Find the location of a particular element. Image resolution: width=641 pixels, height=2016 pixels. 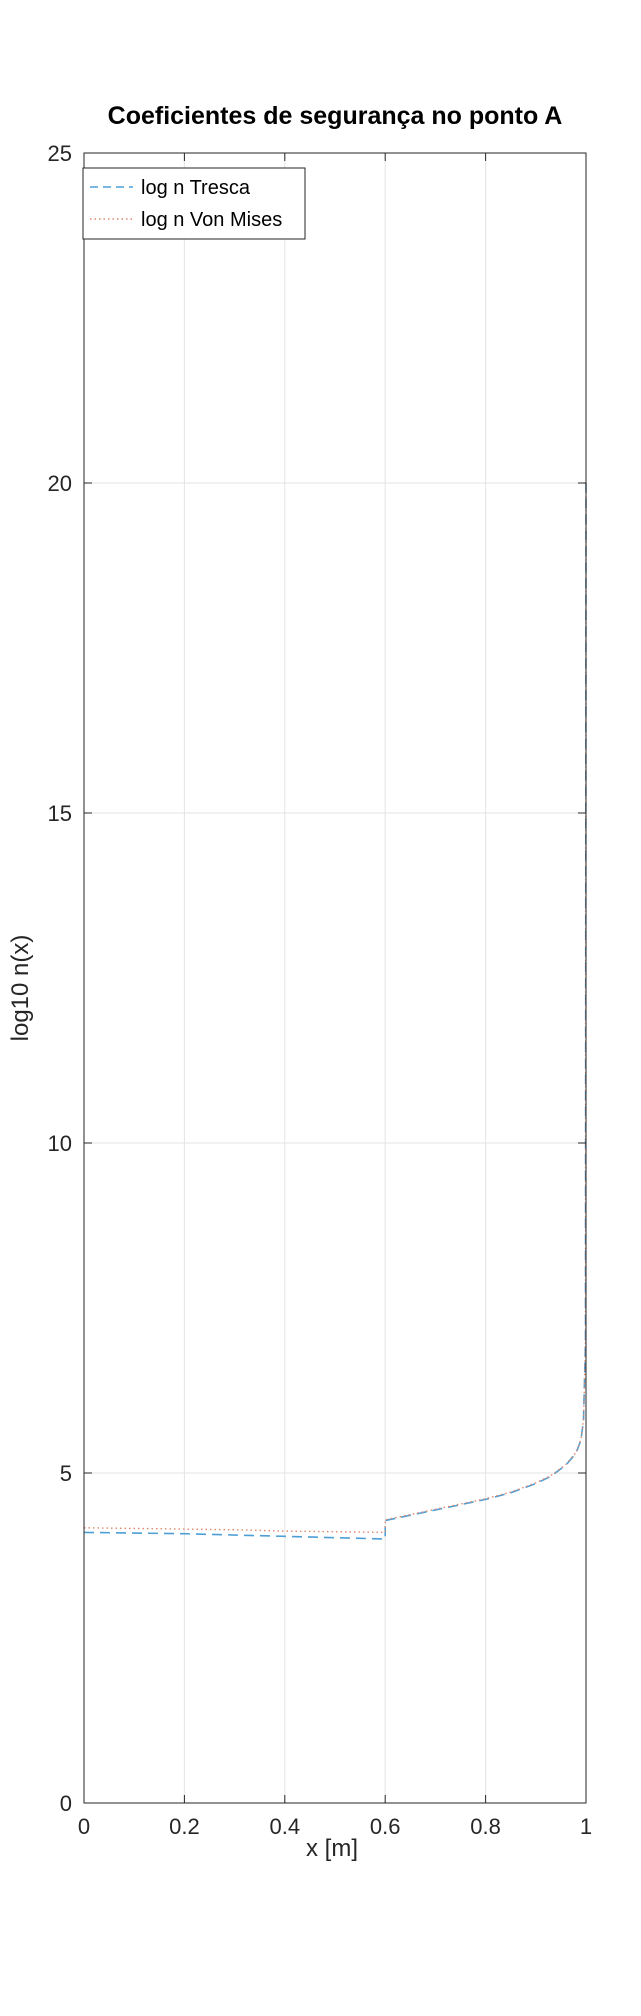

legend-entry-von-mises: log n Von Mises is located at coordinates (211, 220).